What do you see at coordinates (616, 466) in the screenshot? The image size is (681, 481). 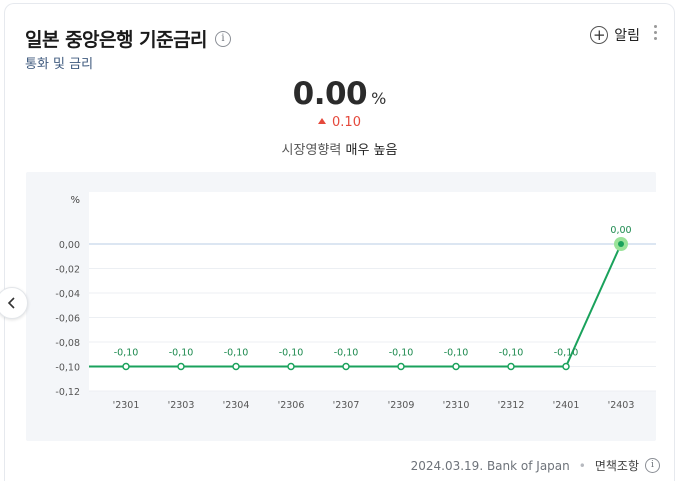 I see `disclaimer-link: 면책조항` at bounding box center [616, 466].